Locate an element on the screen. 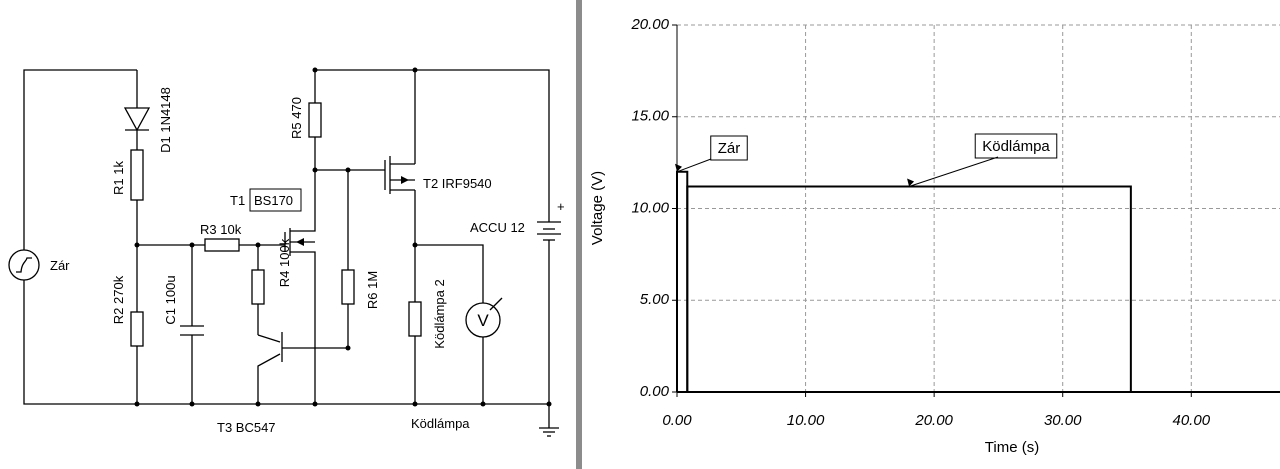 The image size is (1280, 469). label: R4 100k is located at coordinates (284, 262).